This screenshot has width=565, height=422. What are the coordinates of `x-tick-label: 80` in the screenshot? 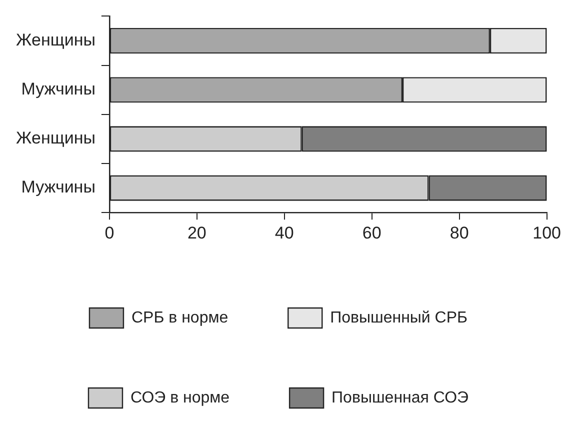 It's located at (459, 232).